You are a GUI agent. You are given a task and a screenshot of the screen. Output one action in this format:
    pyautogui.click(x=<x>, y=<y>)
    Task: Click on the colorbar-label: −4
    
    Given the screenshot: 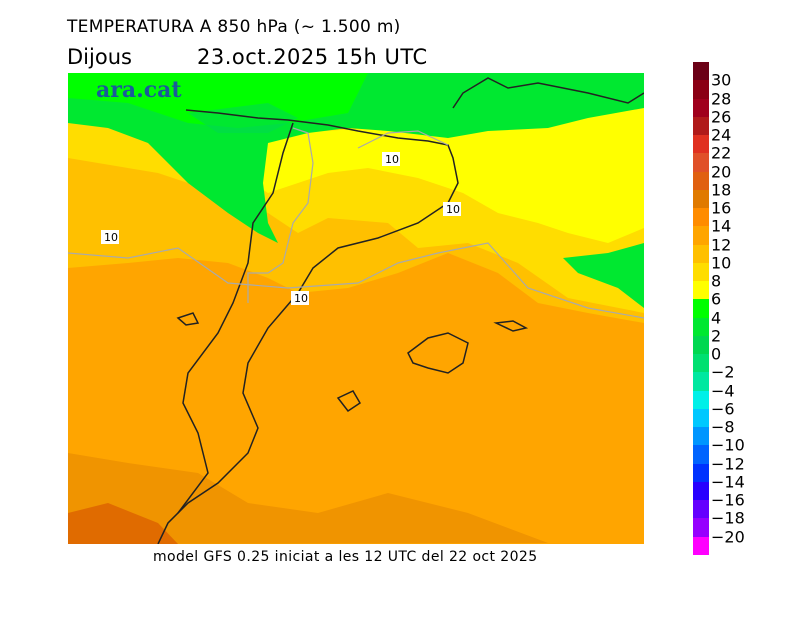 What is the action you would take?
    pyautogui.click(x=723, y=390)
    